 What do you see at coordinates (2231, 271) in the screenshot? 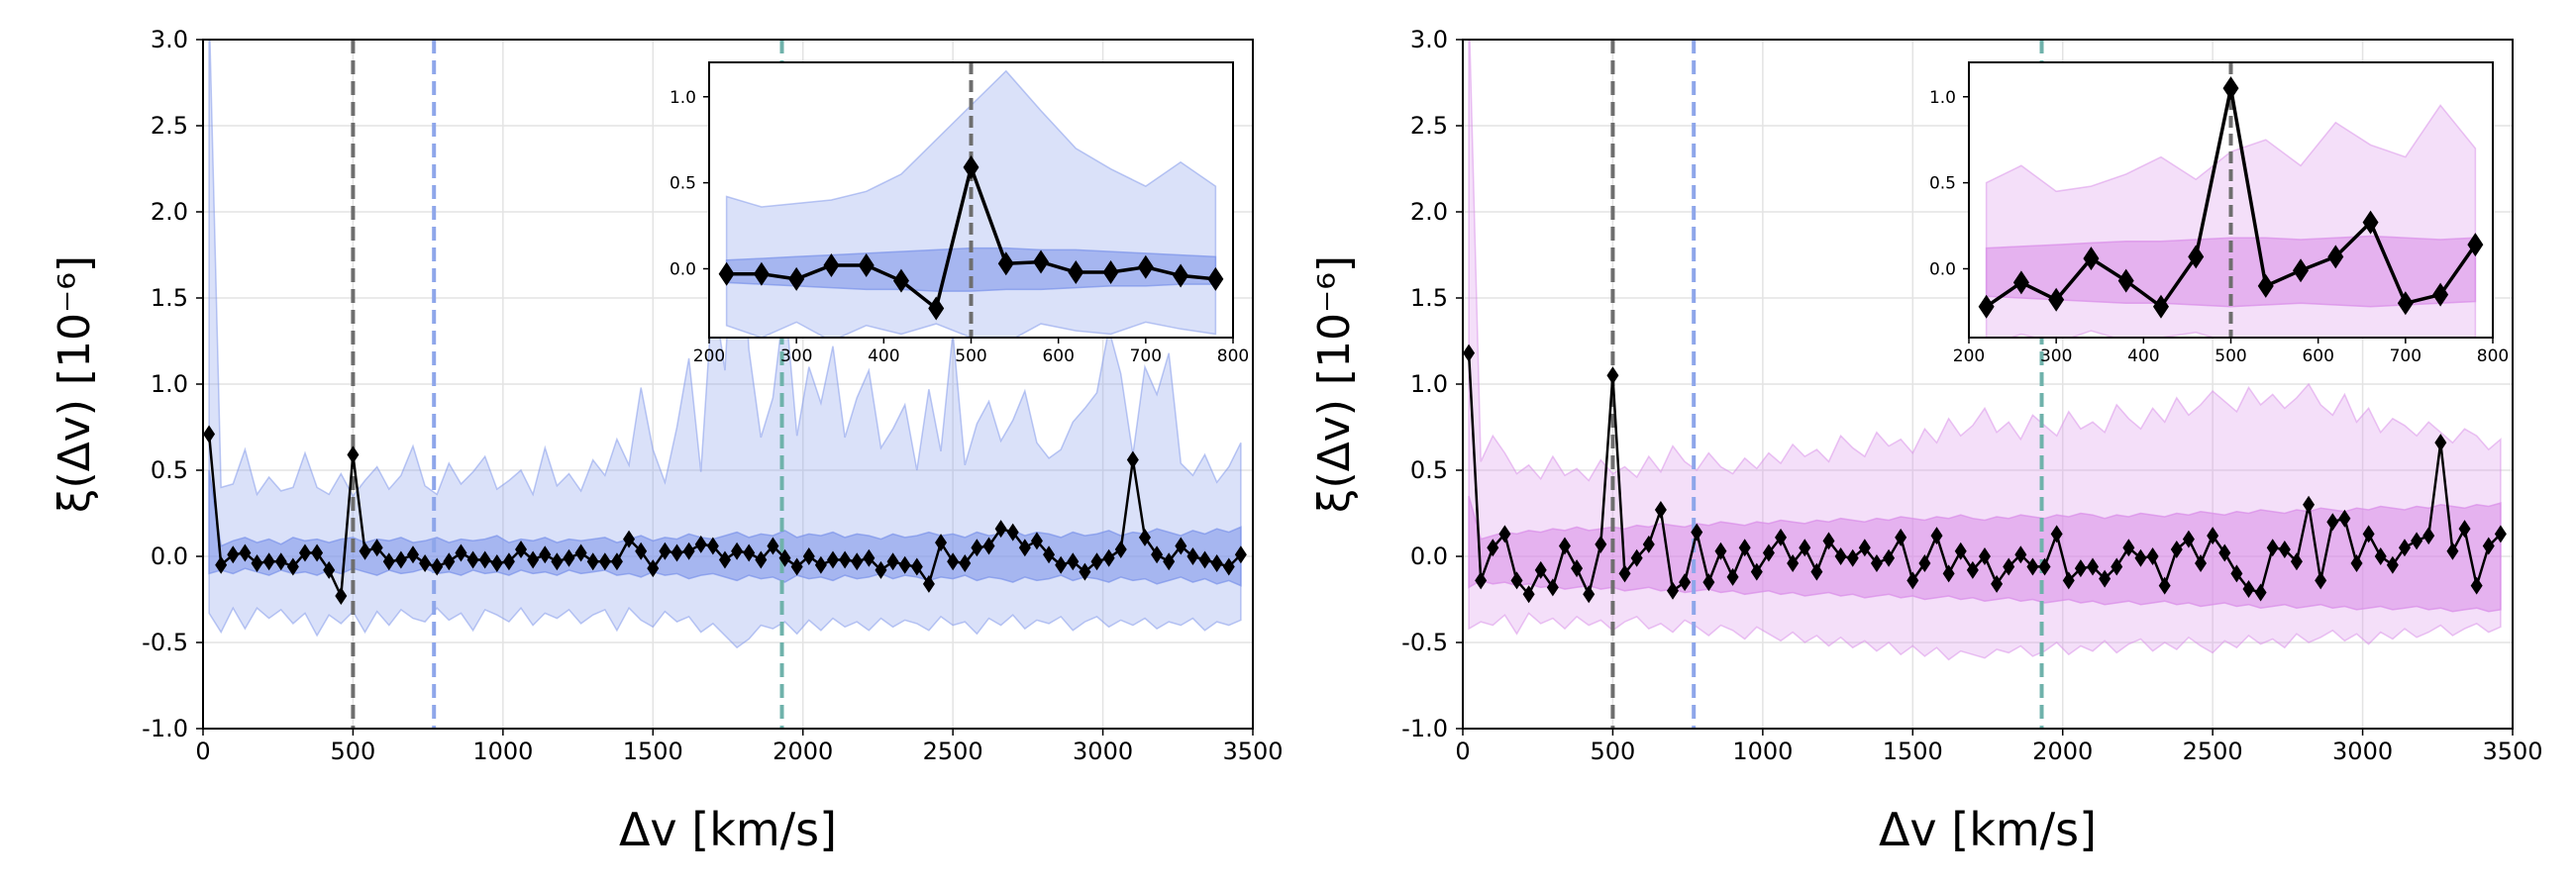
I see `inner-confidence-band` at bounding box center [2231, 271].